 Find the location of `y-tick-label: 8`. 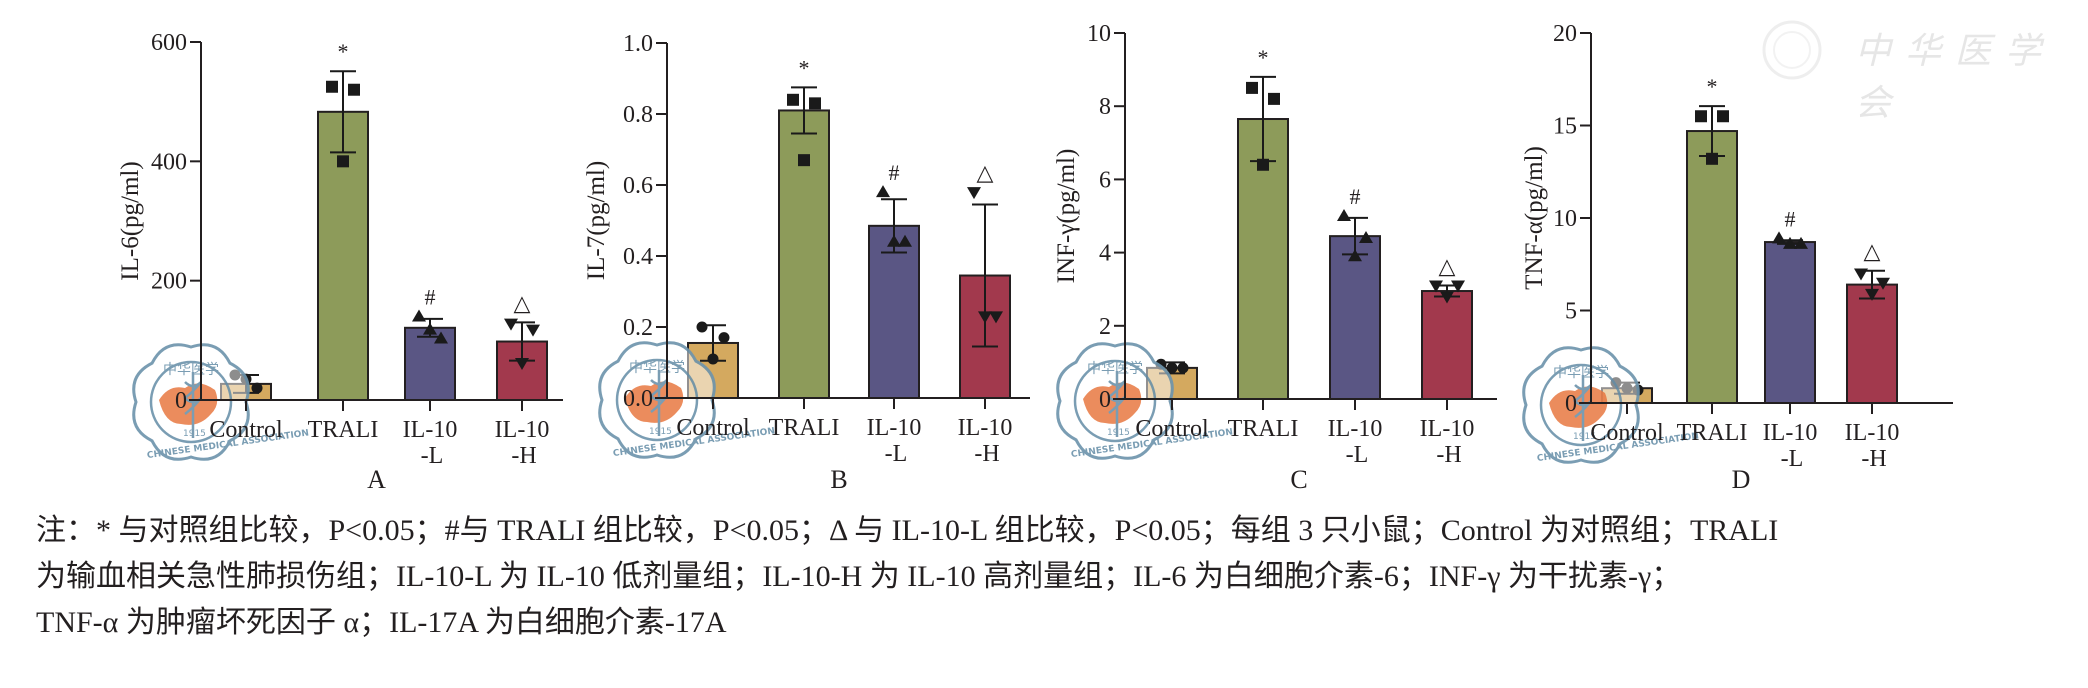

y-tick-label: 8 is located at coordinates (1105, 107).